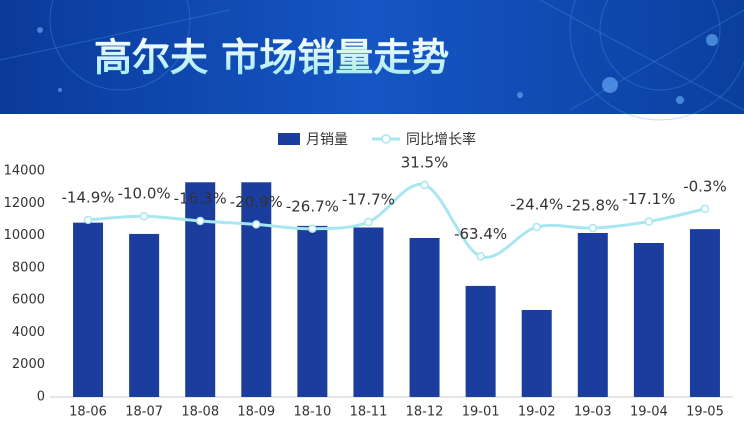  What do you see at coordinates (24, 203) in the screenshot?
I see `y-tick-label: 12000` at bounding box center [24, 203].